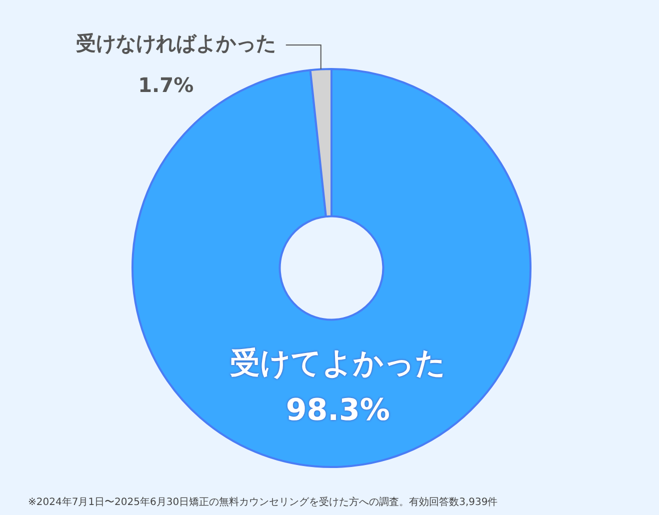 The image size is (659, 515). What do you see at coordinates (338, 364) in the screenshot?
I see `slice-label: 受けてよかった` at bounding box center [338, 364].